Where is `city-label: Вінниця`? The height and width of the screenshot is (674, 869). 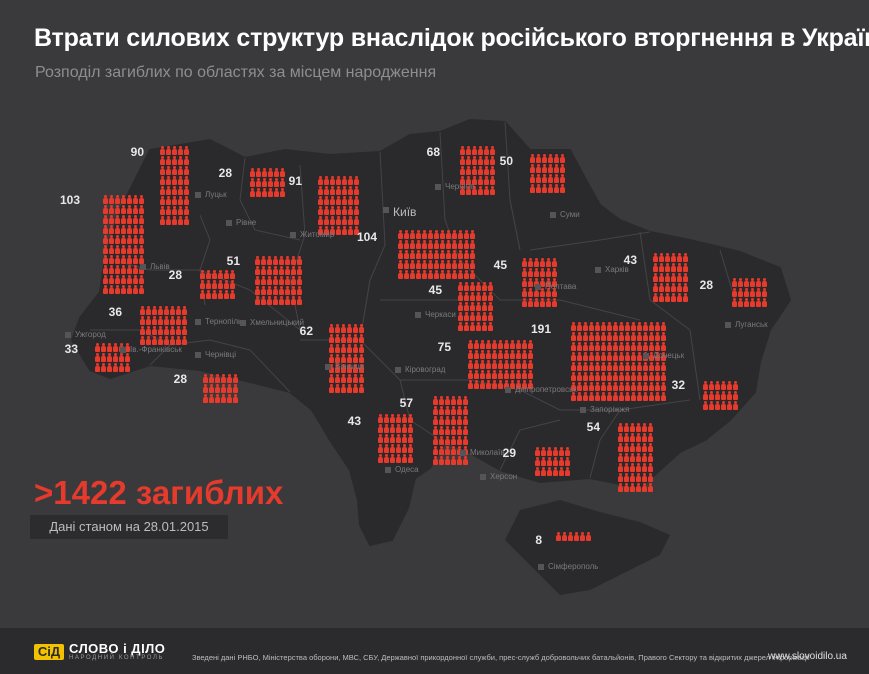
city-label: Вінниця is located at coordinates (350, 366).